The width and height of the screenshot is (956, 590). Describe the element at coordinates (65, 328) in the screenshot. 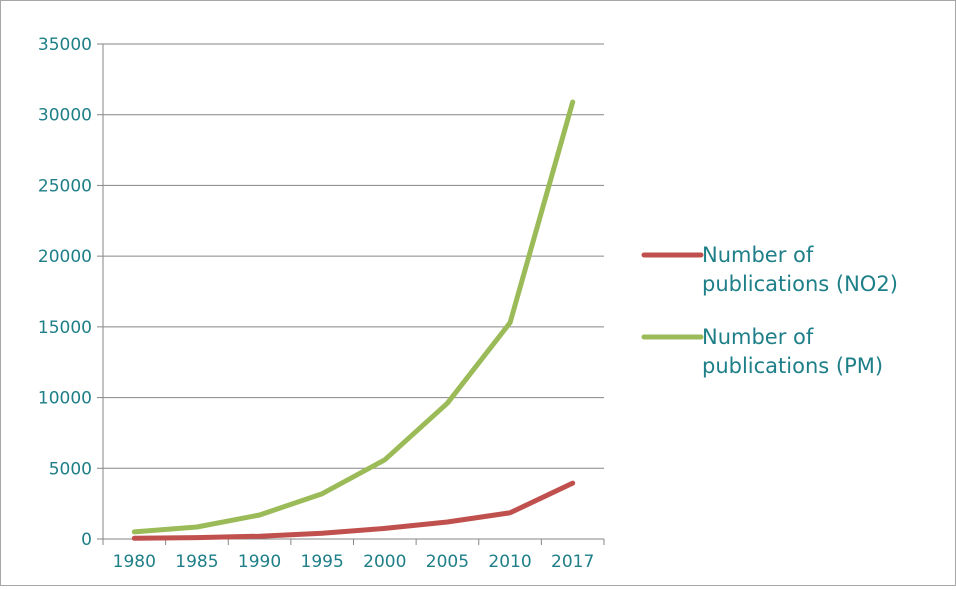

I see `y-tick-label: 15000` at that location.